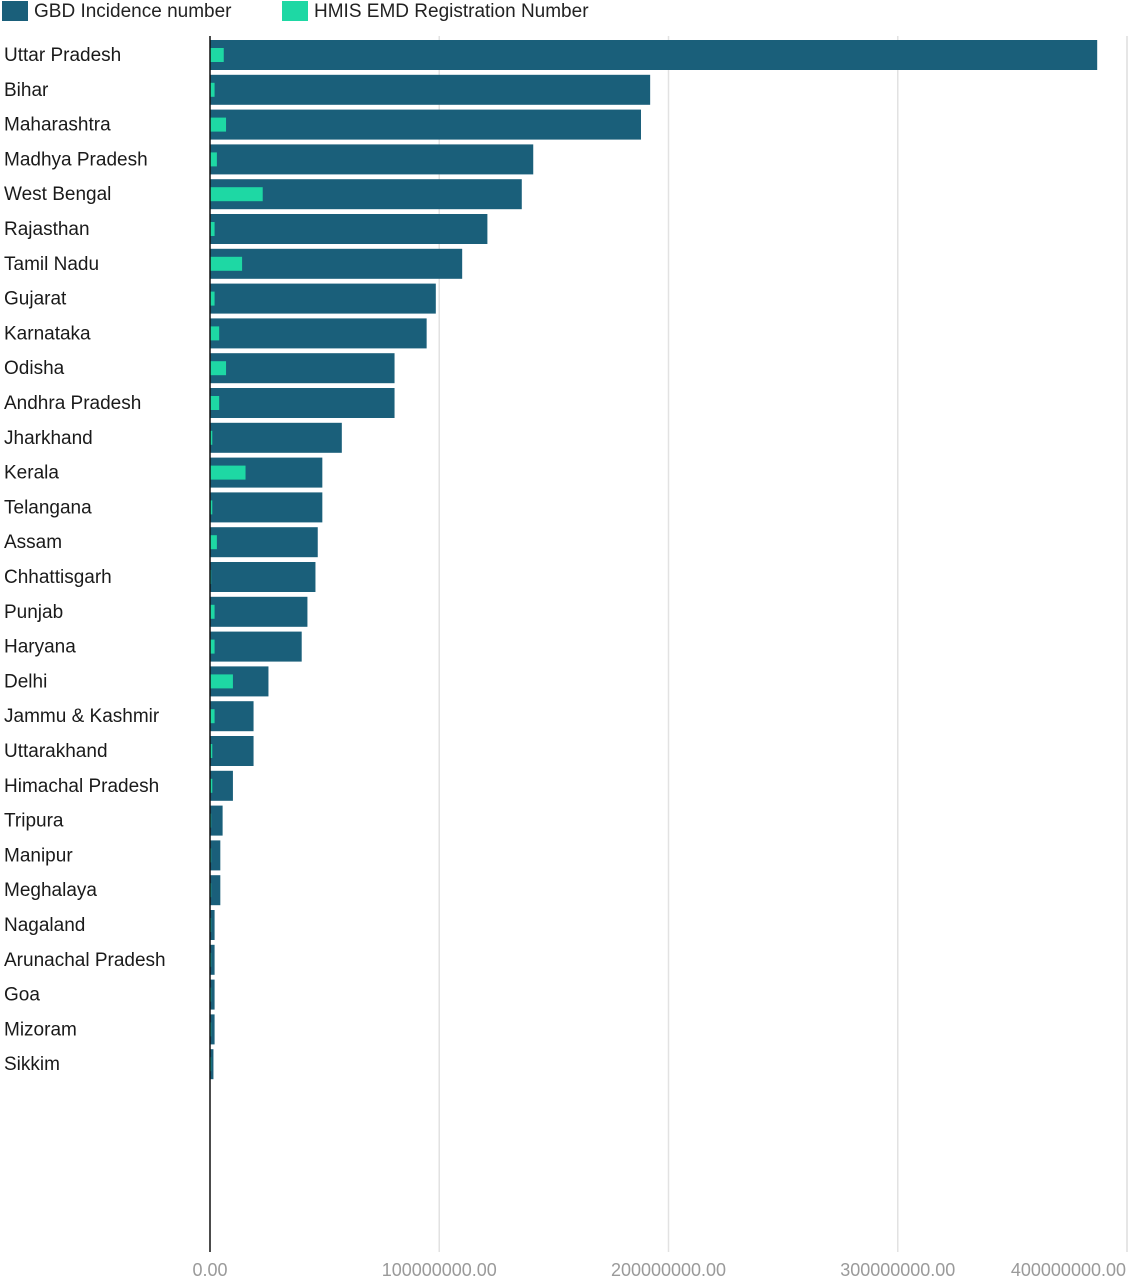 This screenshot has width=1131, height=1280. What do you see at coordinates (57, 125) in the screenshot?
I see `category-label: Maharashtra` at bounding box center [57, 125].